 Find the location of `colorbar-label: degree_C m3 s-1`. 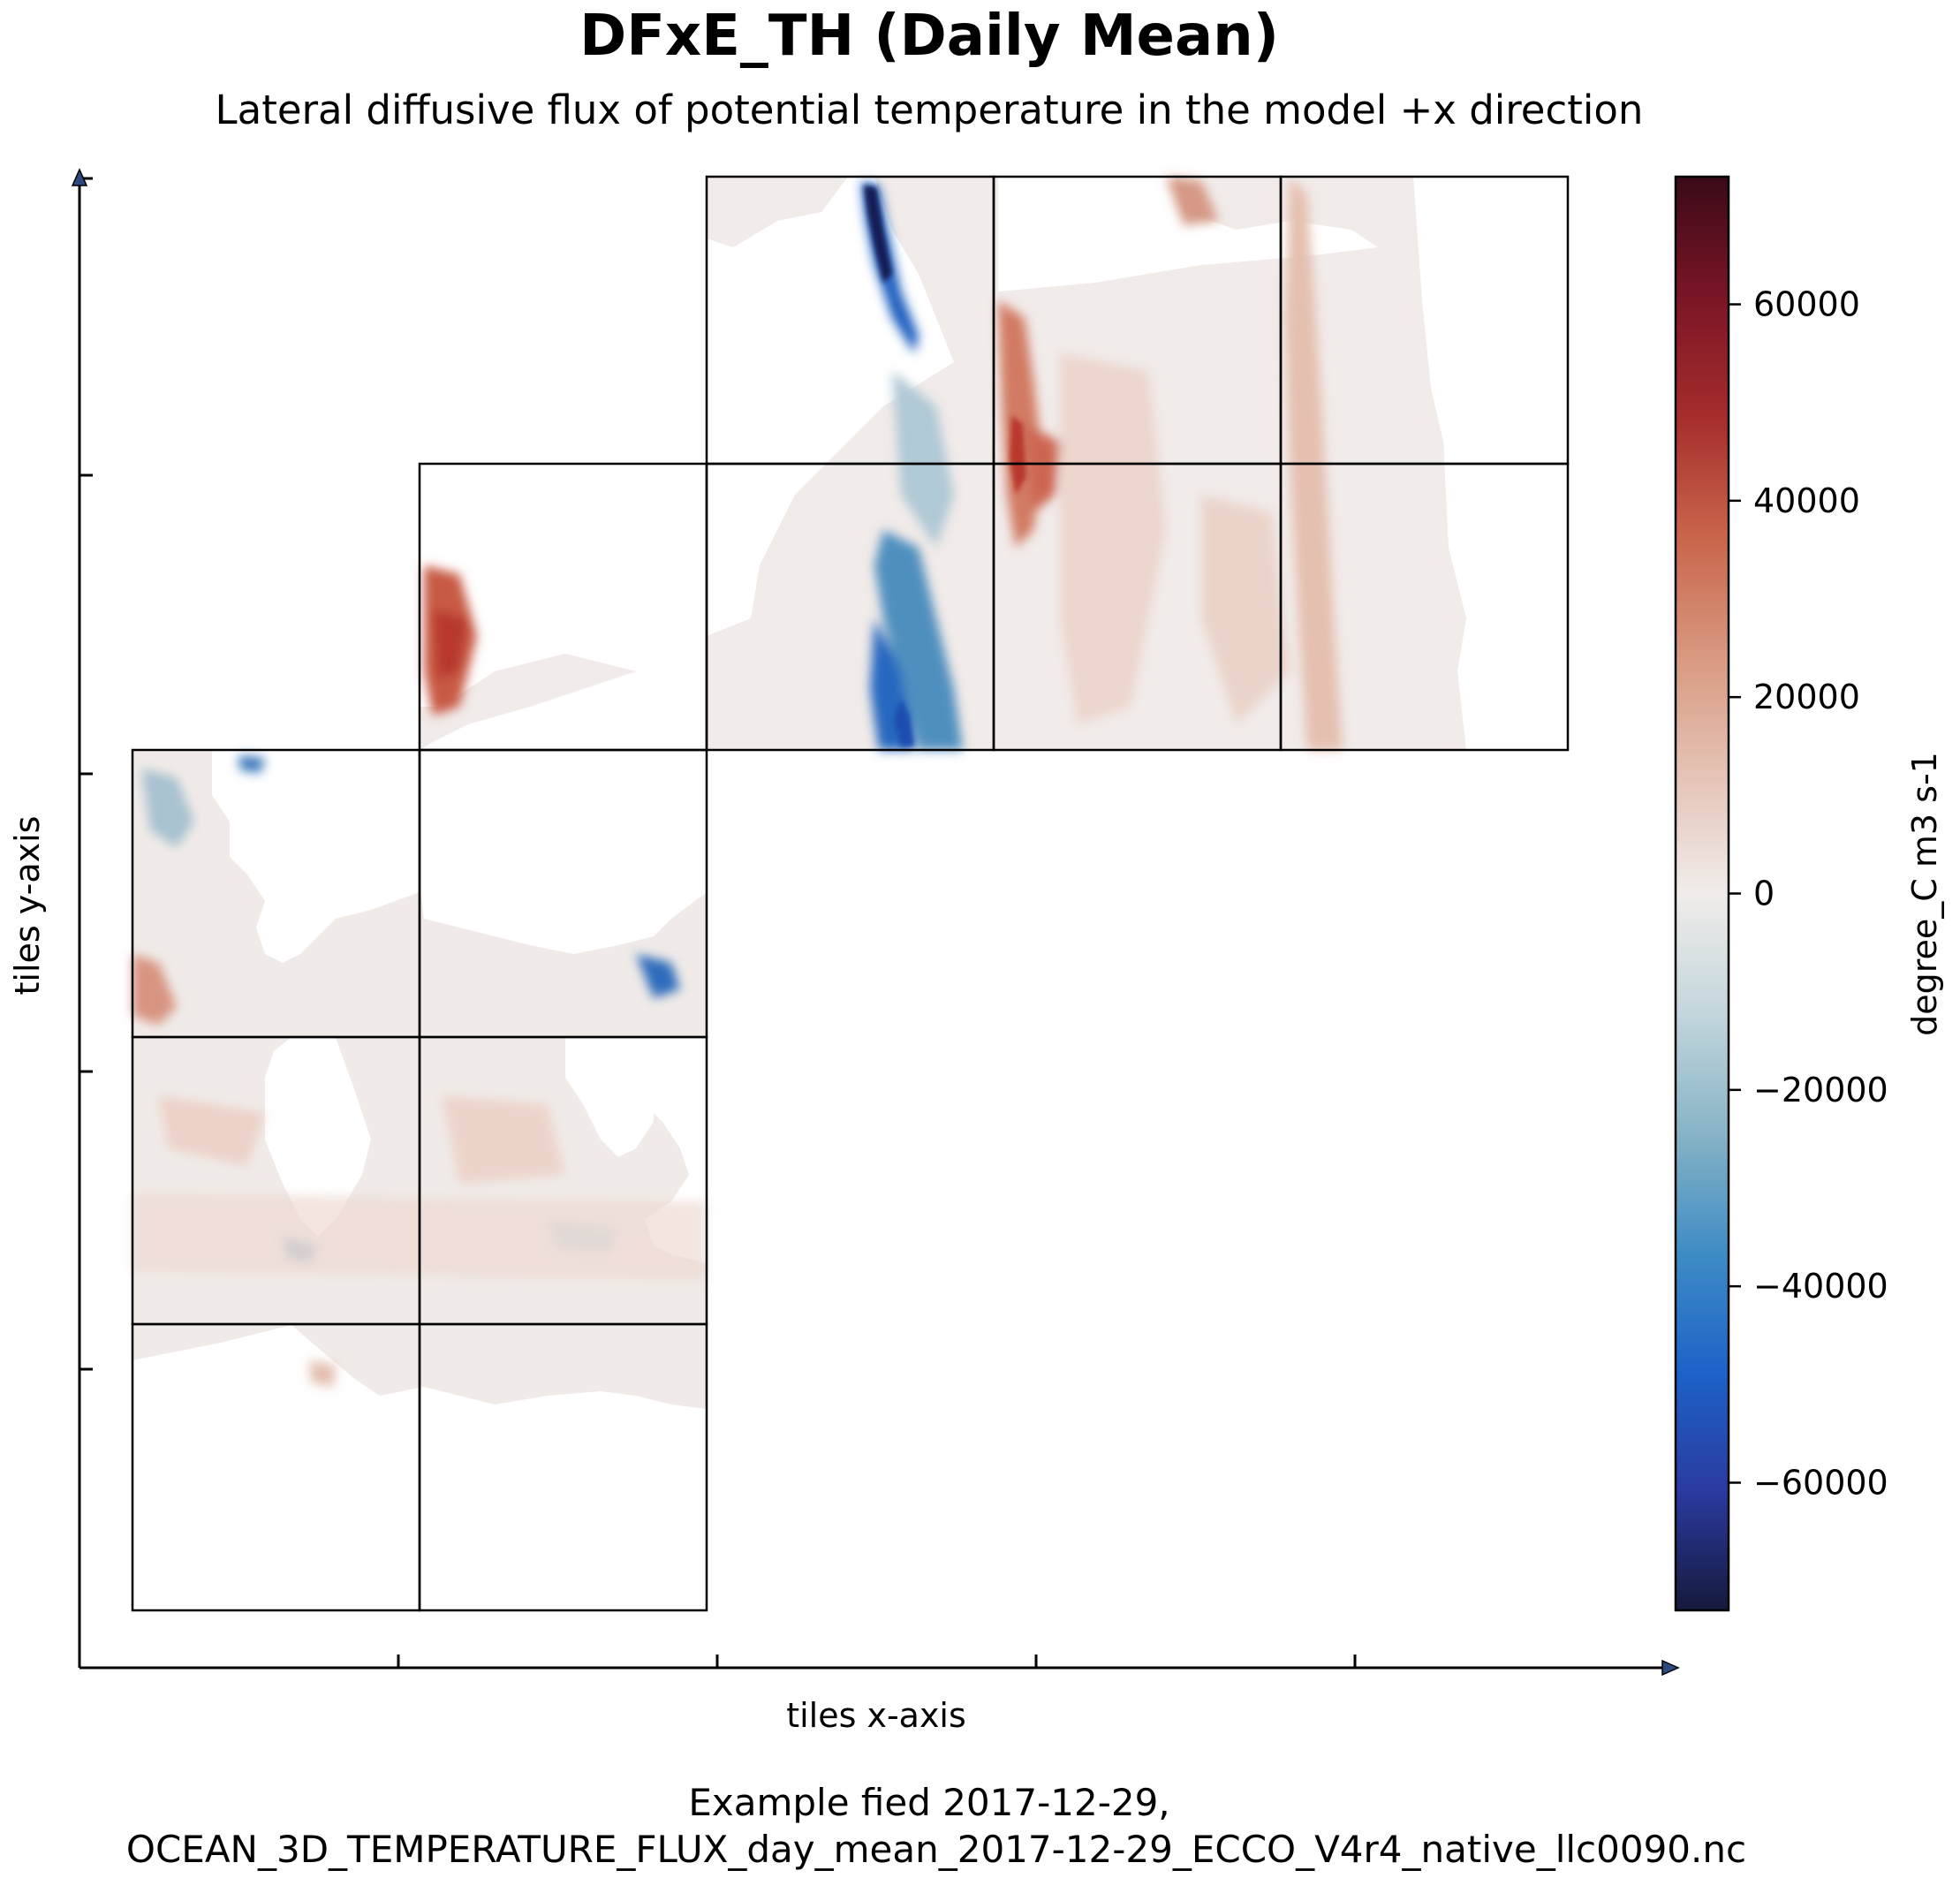

colorbar-label: degree_C m3 s-1 is located at coordinates (1924, 894).